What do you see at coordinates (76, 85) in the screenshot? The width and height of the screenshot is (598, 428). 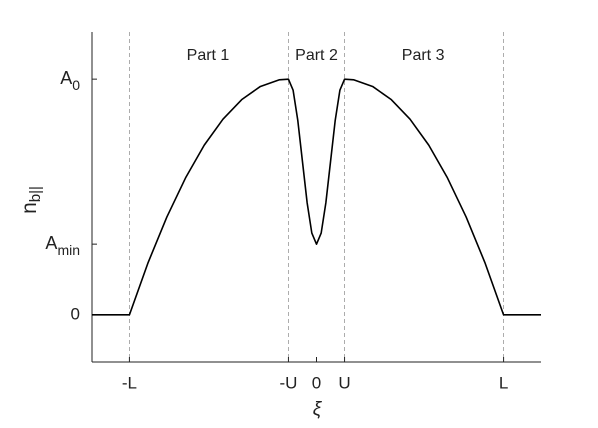 I see `y-tick-label-sub: 0` at bounding box center [76, 85].